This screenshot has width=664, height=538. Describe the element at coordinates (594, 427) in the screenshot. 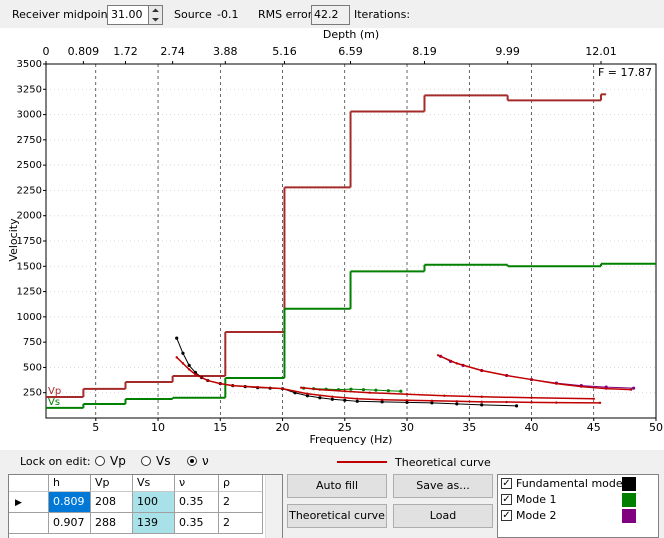

I see `x-tick-label: 45` at that location.